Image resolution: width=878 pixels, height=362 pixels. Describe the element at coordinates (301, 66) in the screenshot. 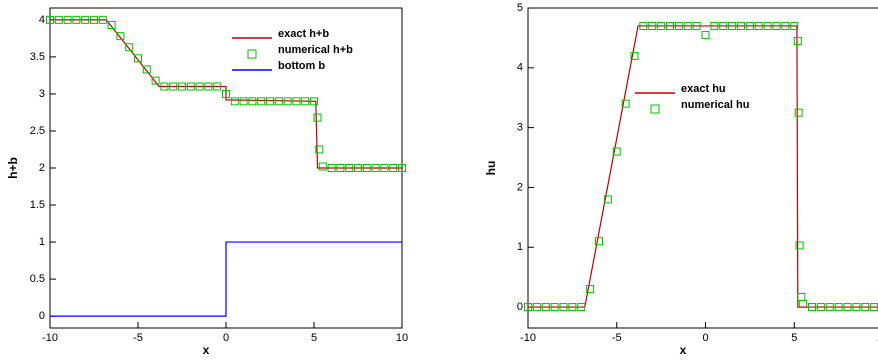

I see `legend-label: bottom b` at that location.